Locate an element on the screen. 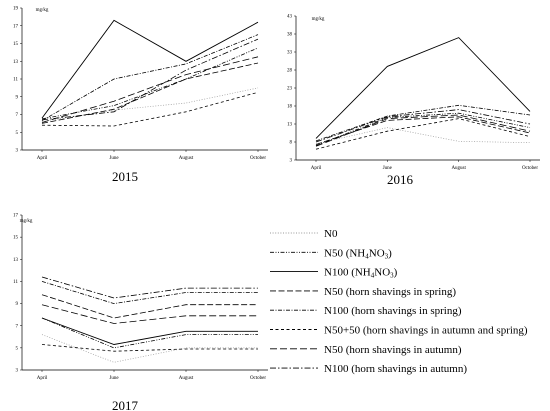 Image resolution: width=550 pixels, height=411 pixels. legend-label: N50 (horn shavings in spring) is located at coordinates (390, 292).